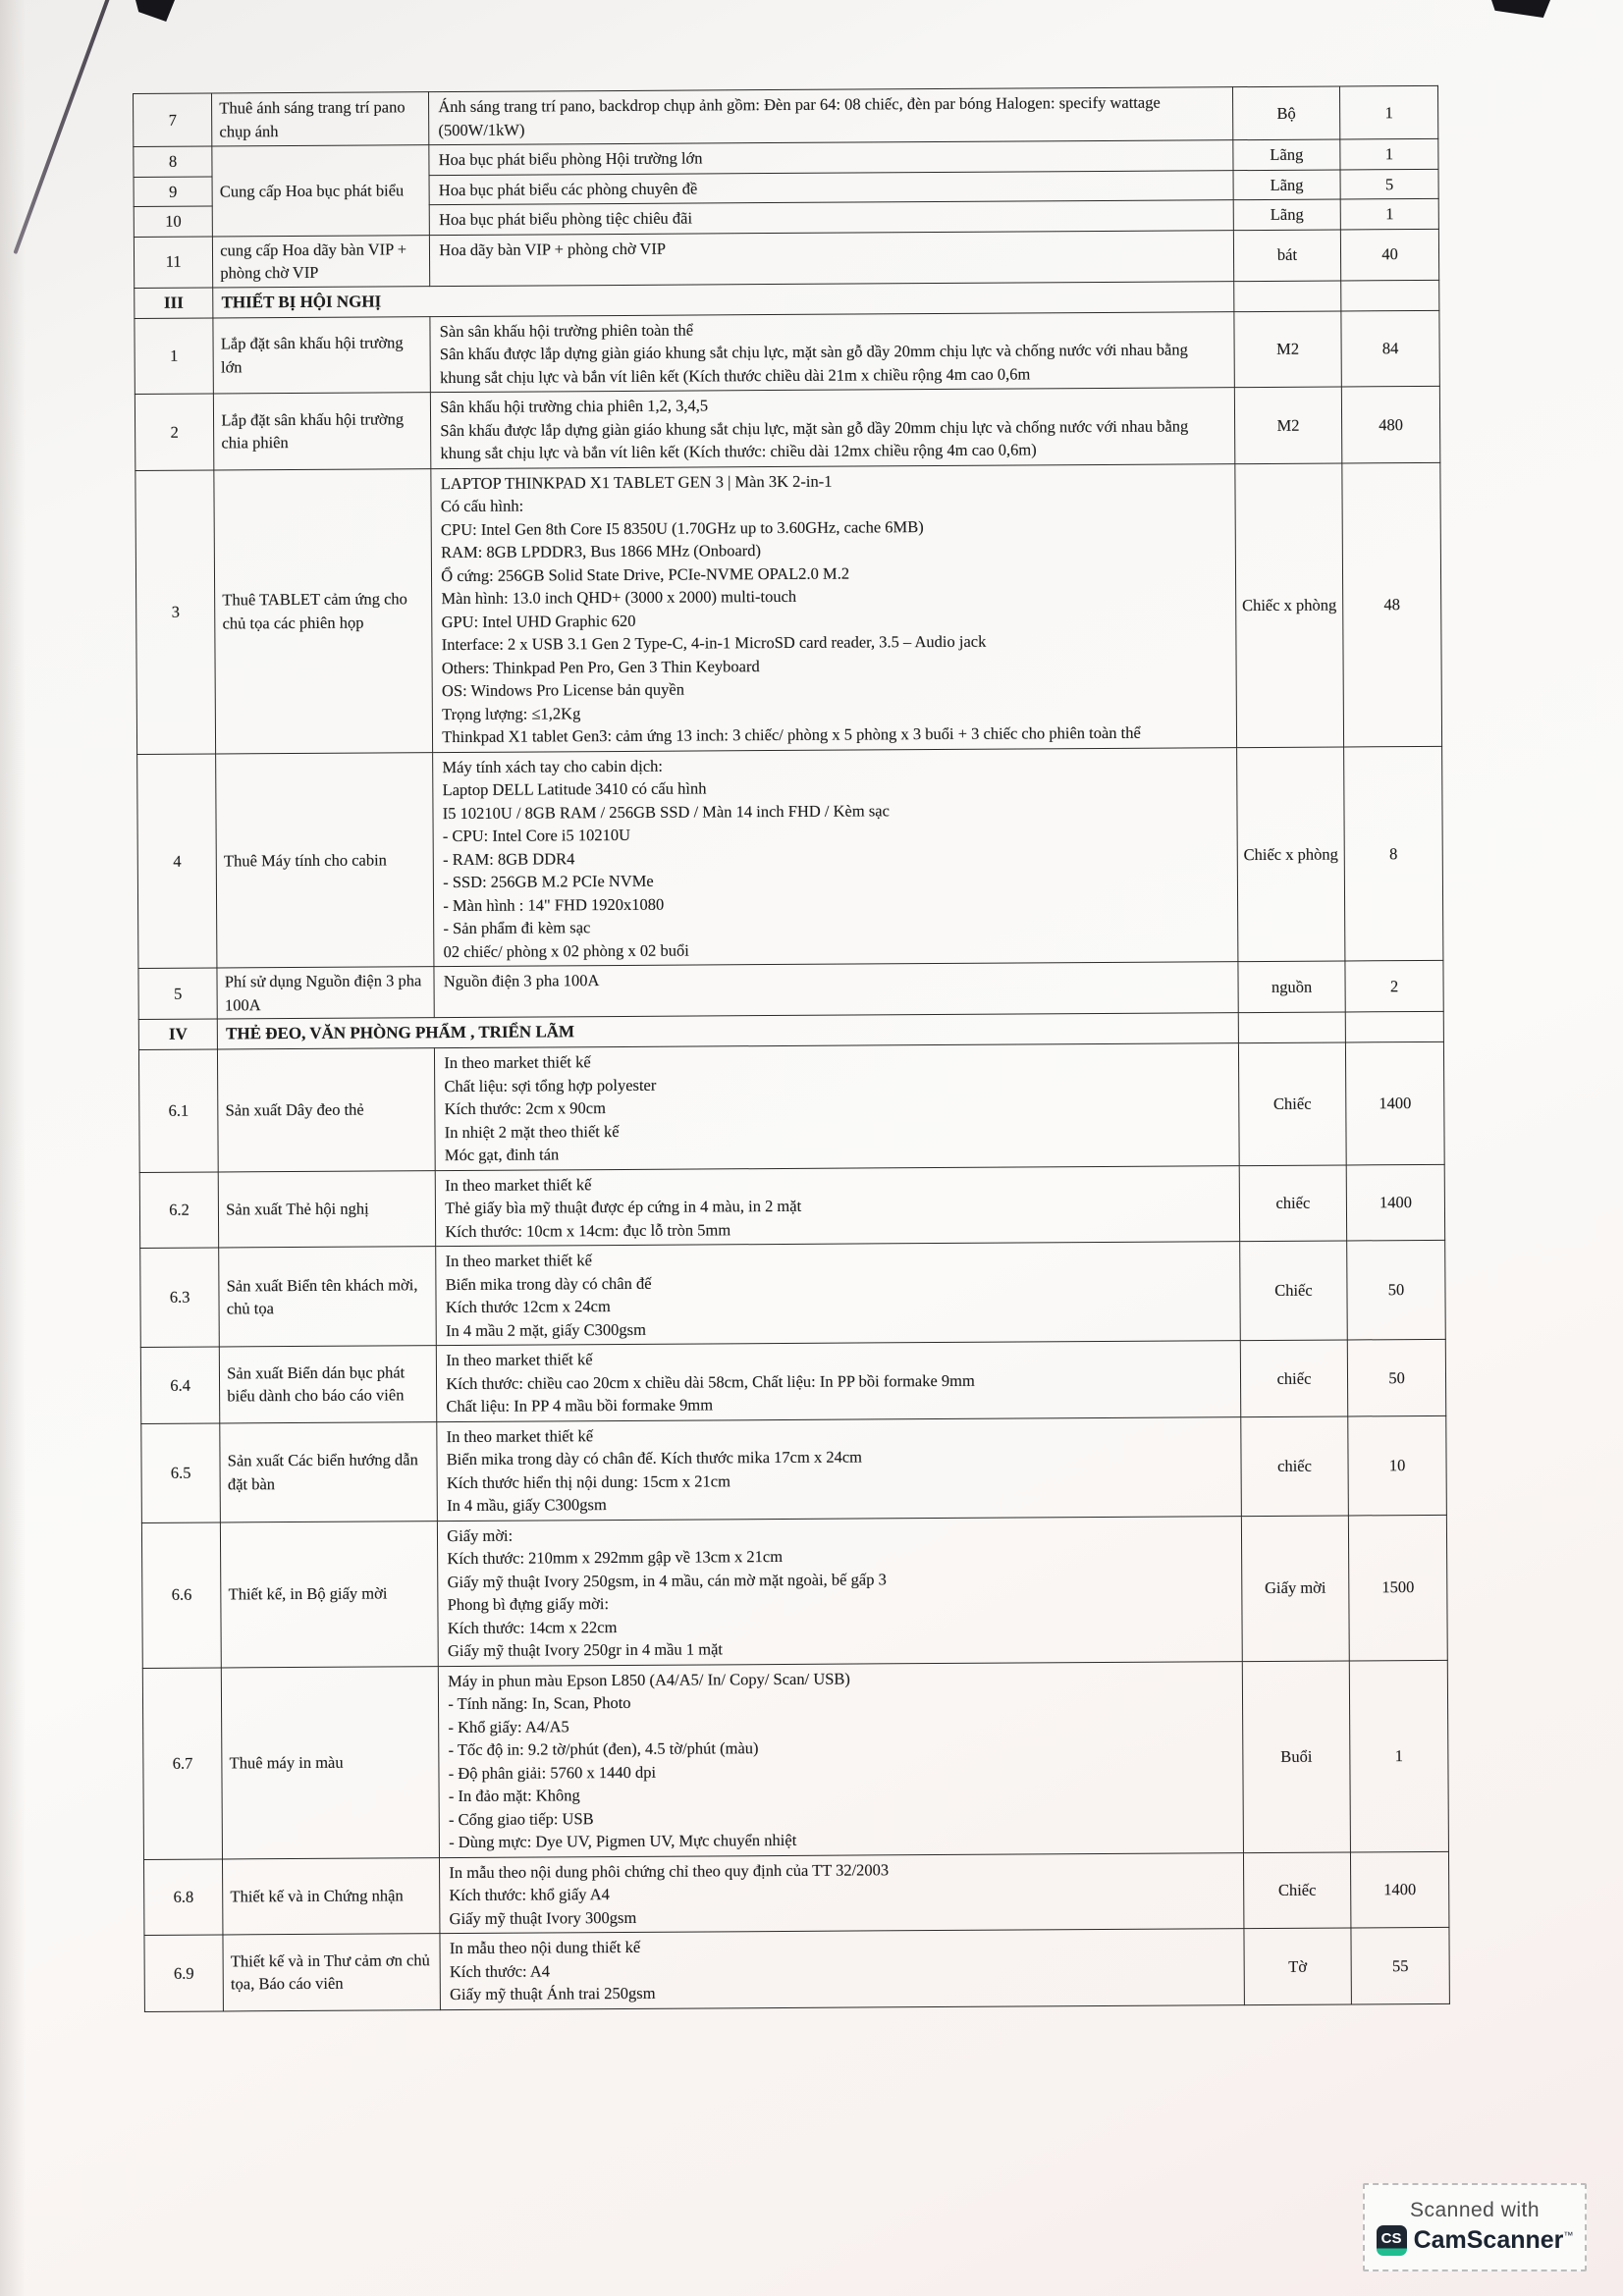 The width and height of the screenshot is (1623, 2296). Describe the element at coordinates (174, 356) in the screenshot. I see `row-id: 1` at that location.